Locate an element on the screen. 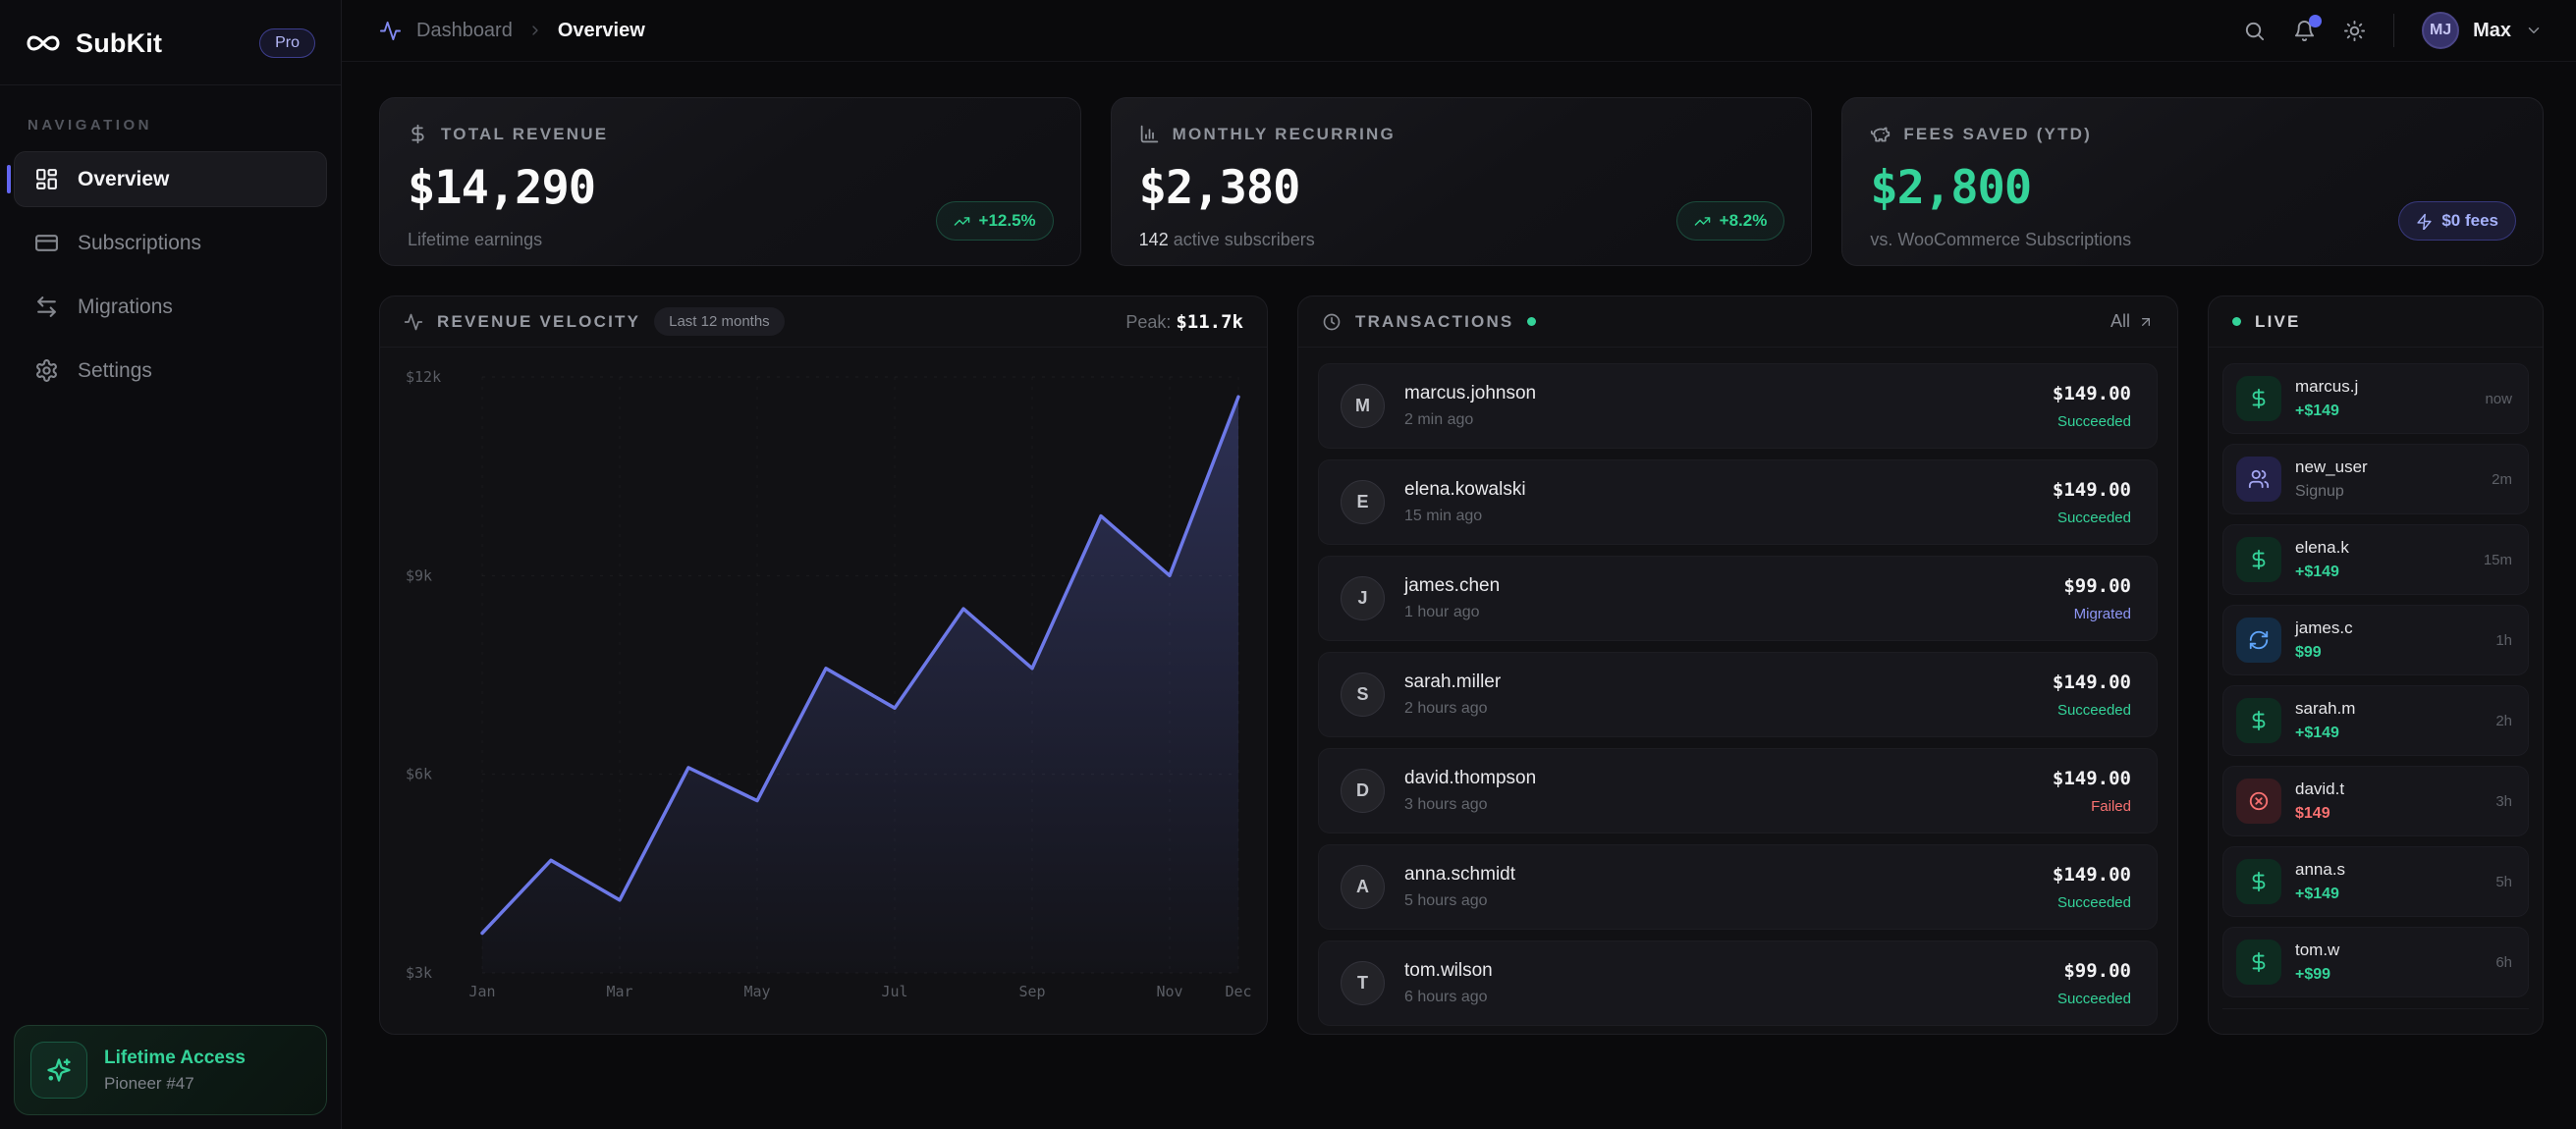 The image size is (2576, 1129). live-item: anna.s +$149 5h is located at coordinates (2376, 881).